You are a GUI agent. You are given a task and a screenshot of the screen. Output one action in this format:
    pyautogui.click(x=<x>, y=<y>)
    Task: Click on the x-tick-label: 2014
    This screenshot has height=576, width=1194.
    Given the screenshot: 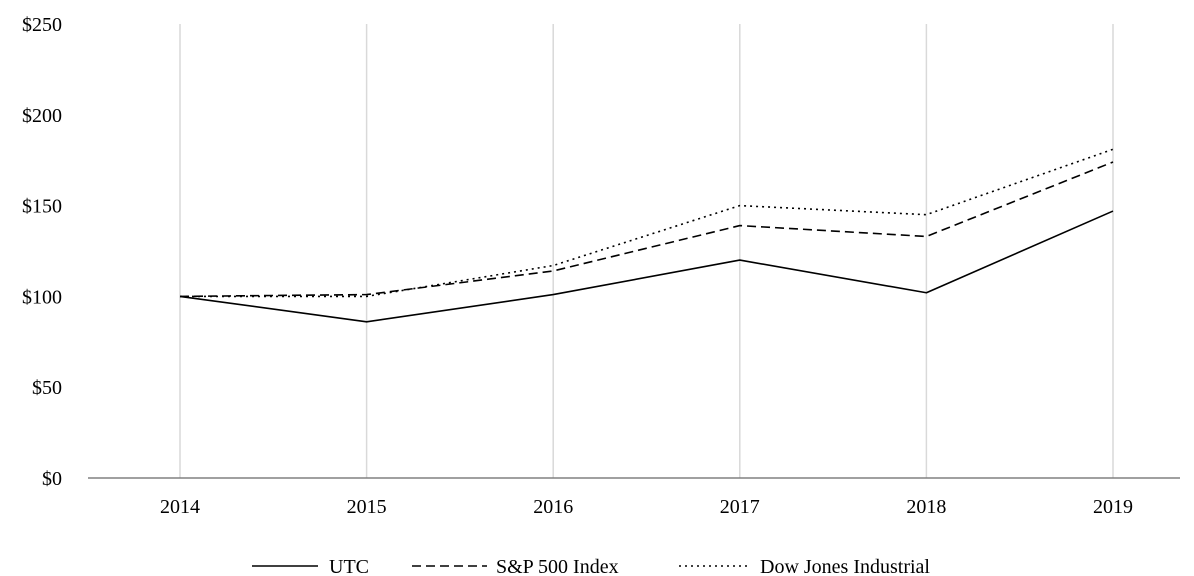 What is the action you would take?
    pyautogui.click(x=180, y=507)
    